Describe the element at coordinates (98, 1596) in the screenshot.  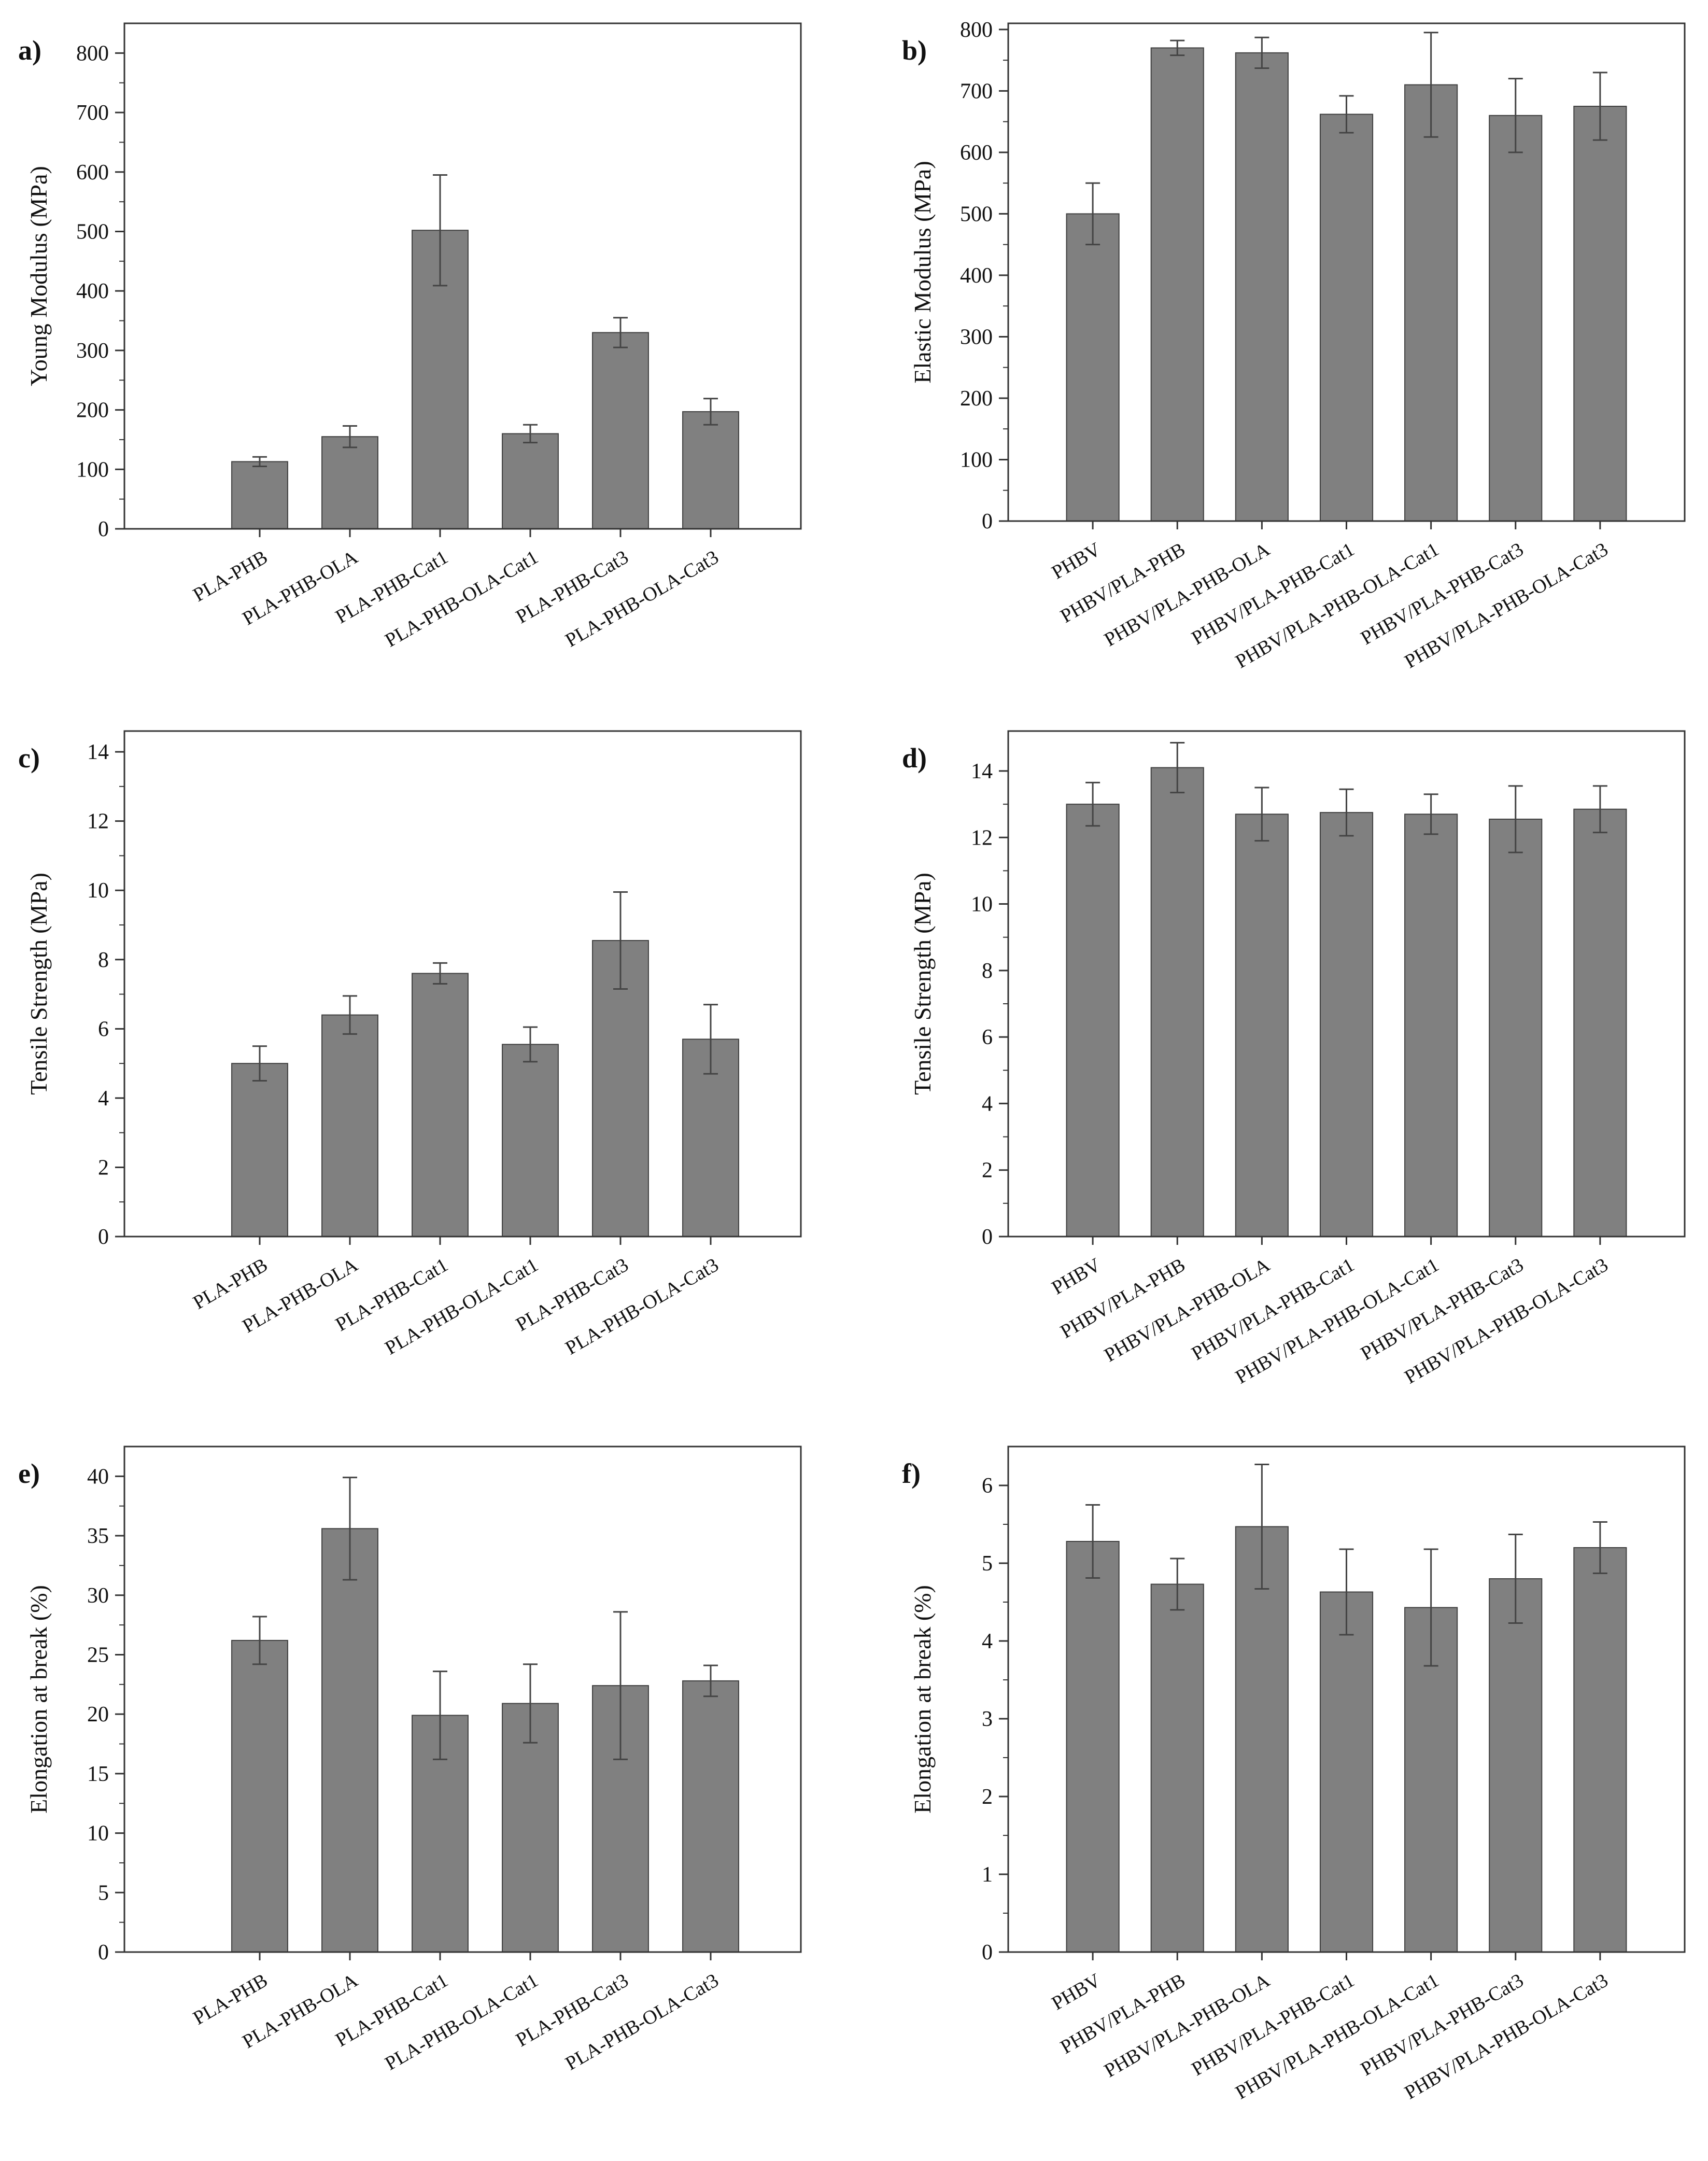
I see `y-tick-label: 30` at that location.